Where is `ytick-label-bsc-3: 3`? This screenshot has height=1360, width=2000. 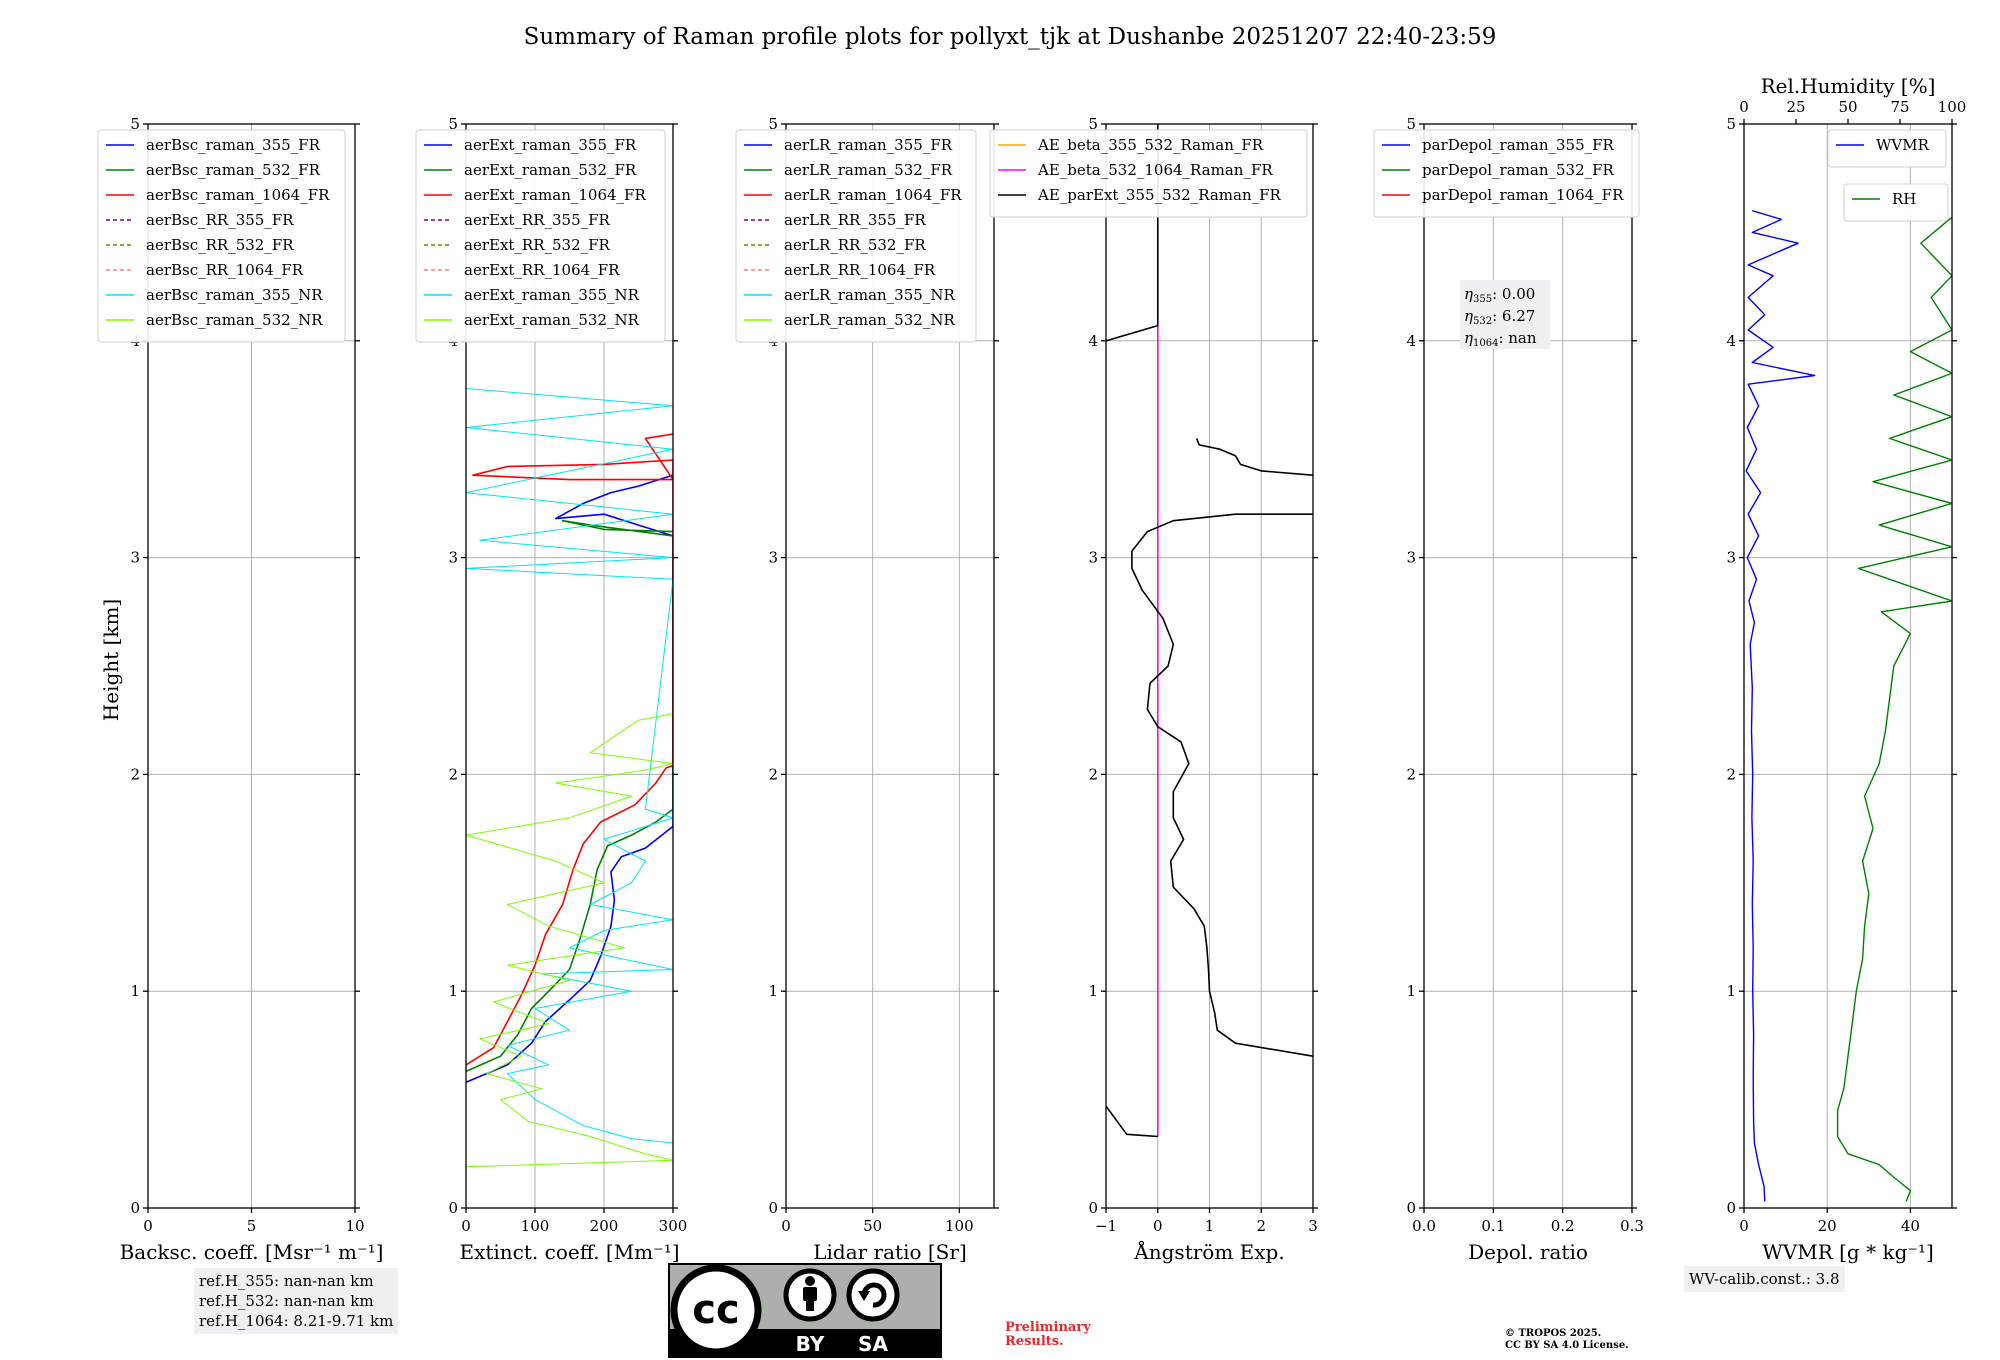
ytick-label-bsc-3: 3 is located at coordinates (135, 558).